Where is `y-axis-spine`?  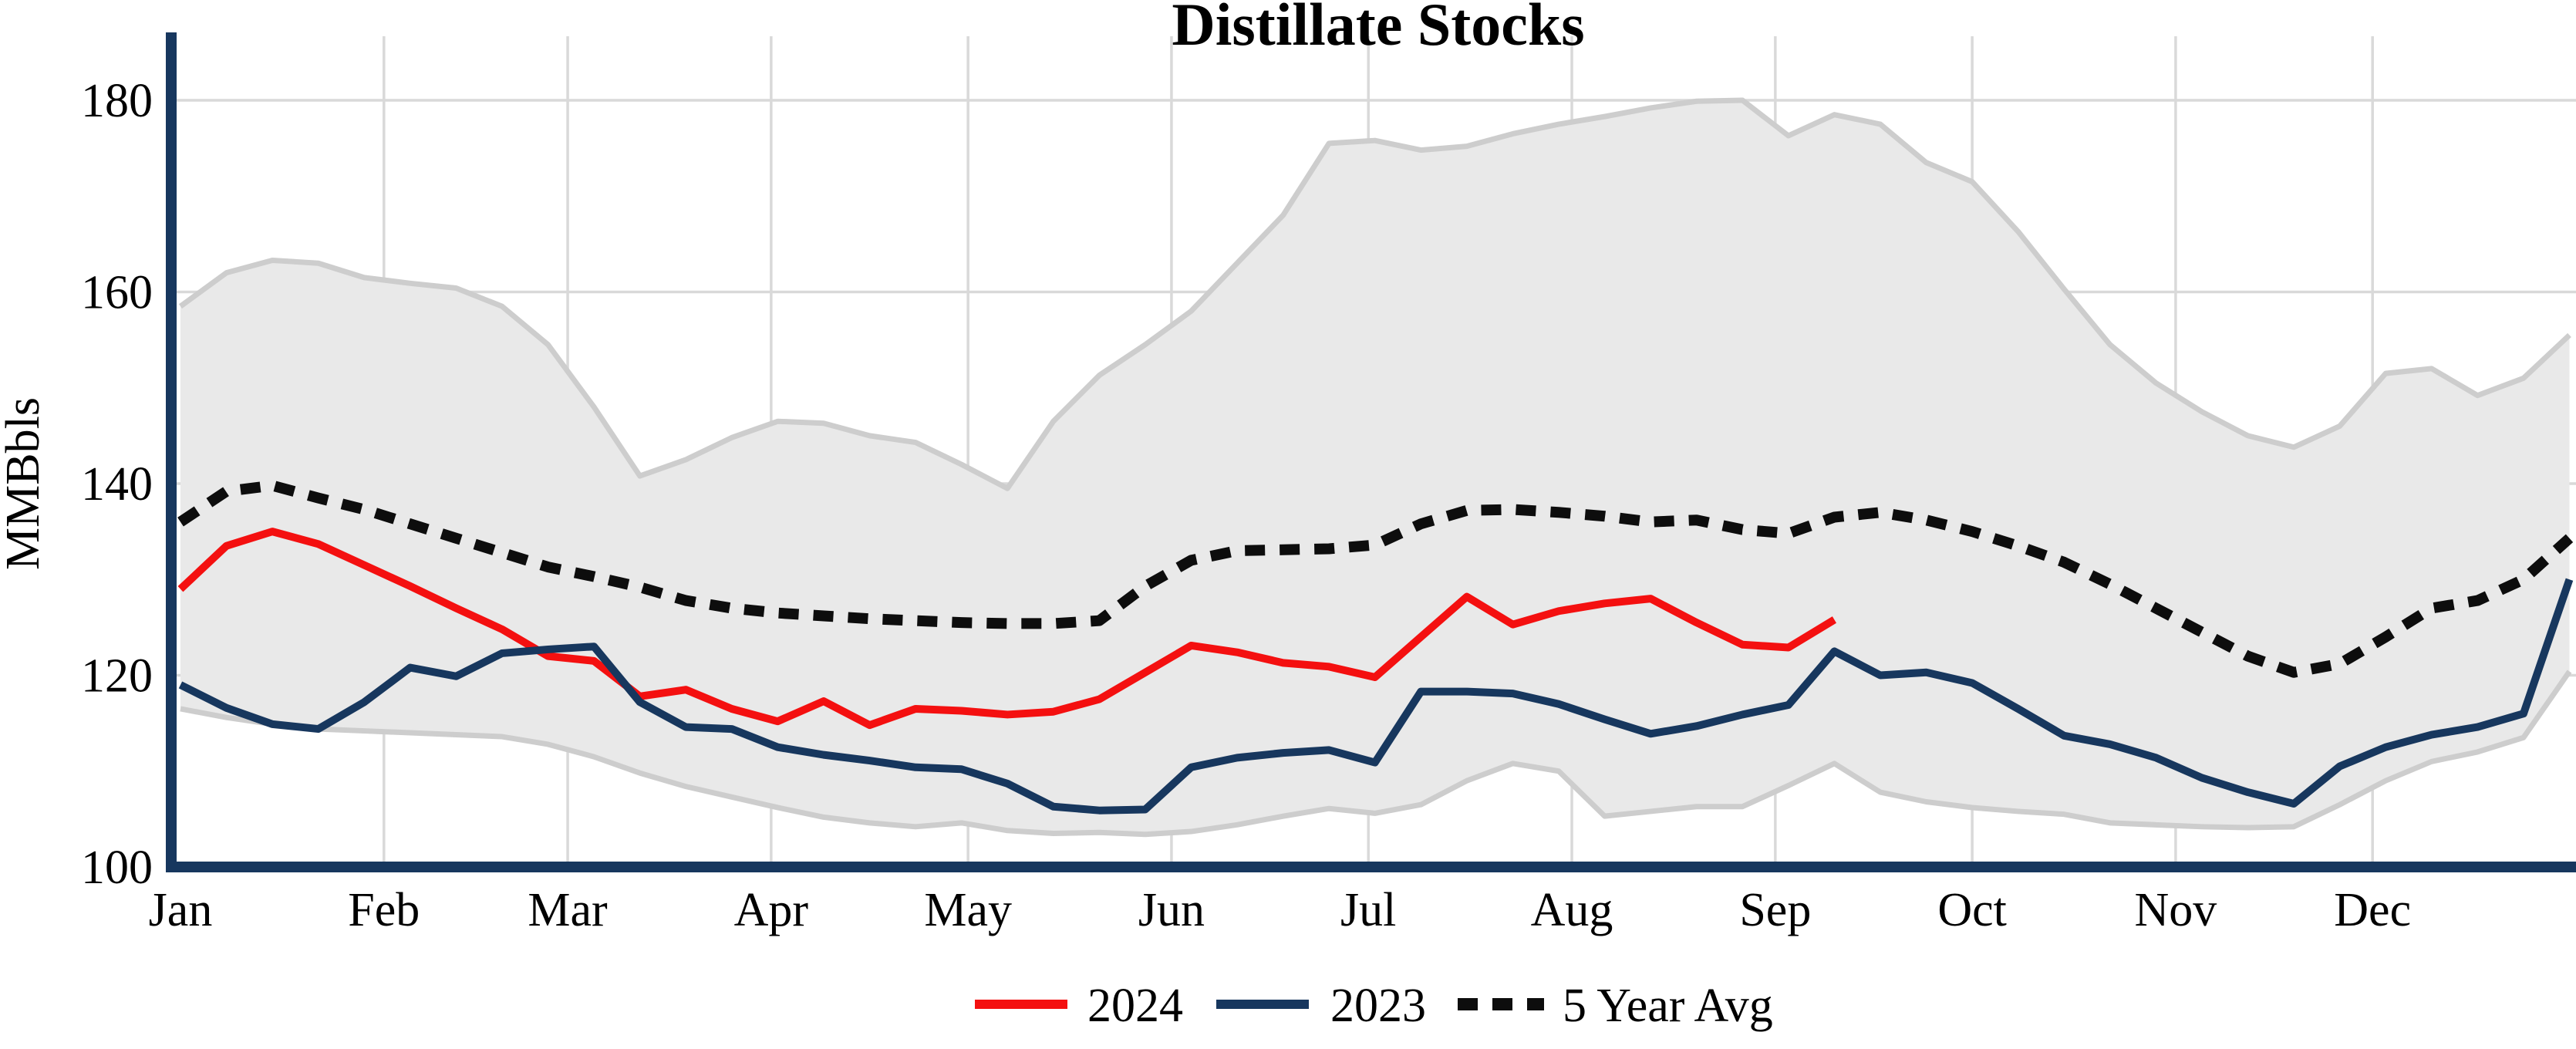
y-axis-spine is located at coordinates (171, 452).